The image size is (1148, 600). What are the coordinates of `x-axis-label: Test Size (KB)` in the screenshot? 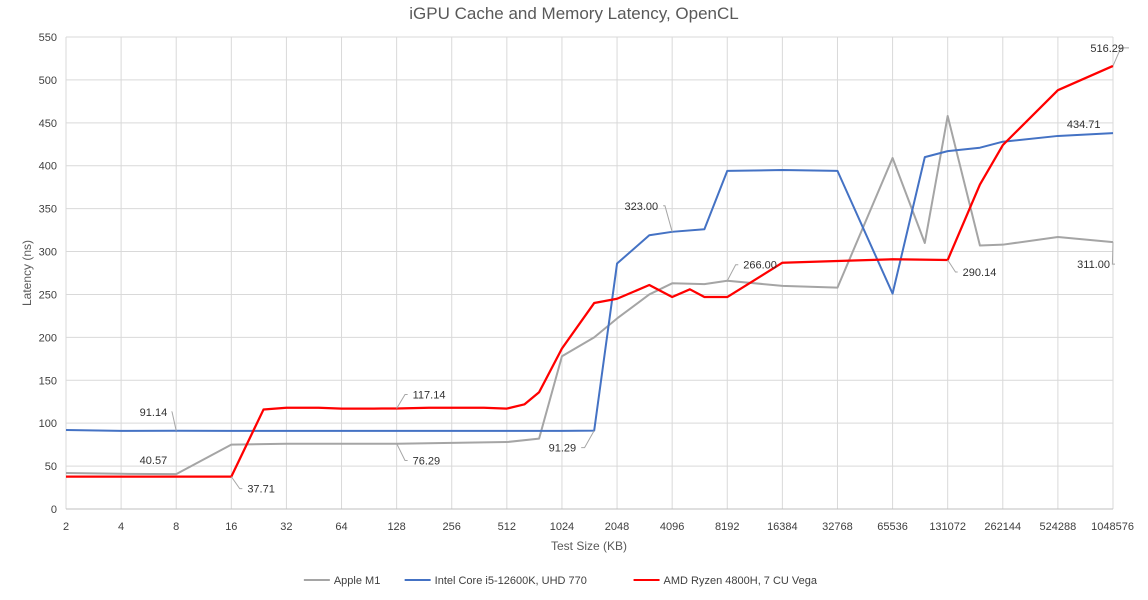 It's located at (589, 546).